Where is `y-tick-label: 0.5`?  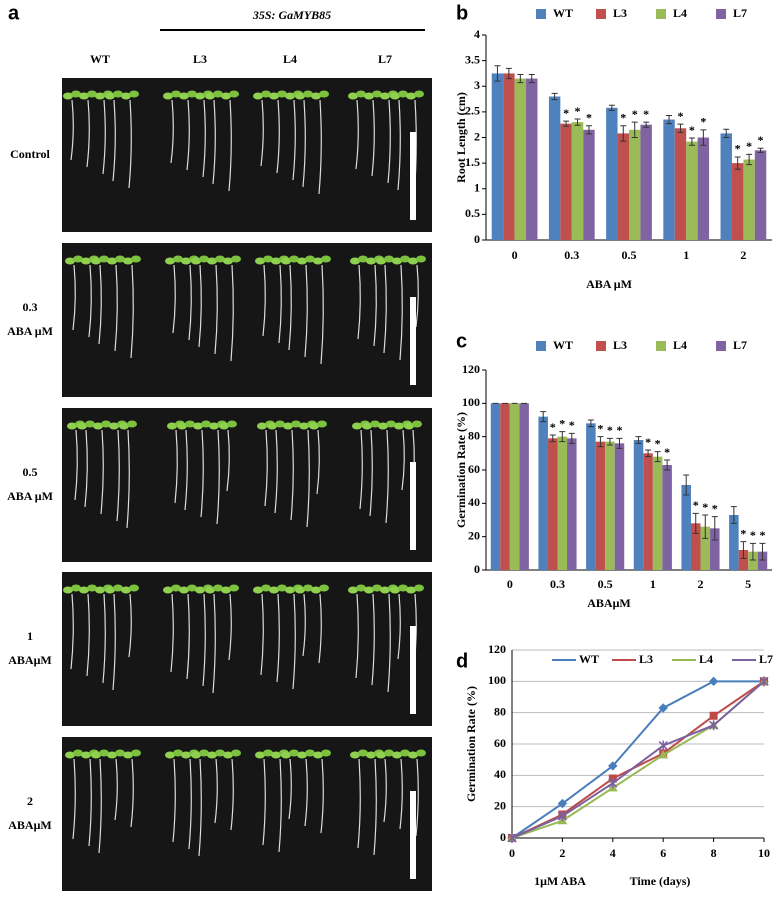
y-tick-label: 0.5 is located at coordinates (472, 213).